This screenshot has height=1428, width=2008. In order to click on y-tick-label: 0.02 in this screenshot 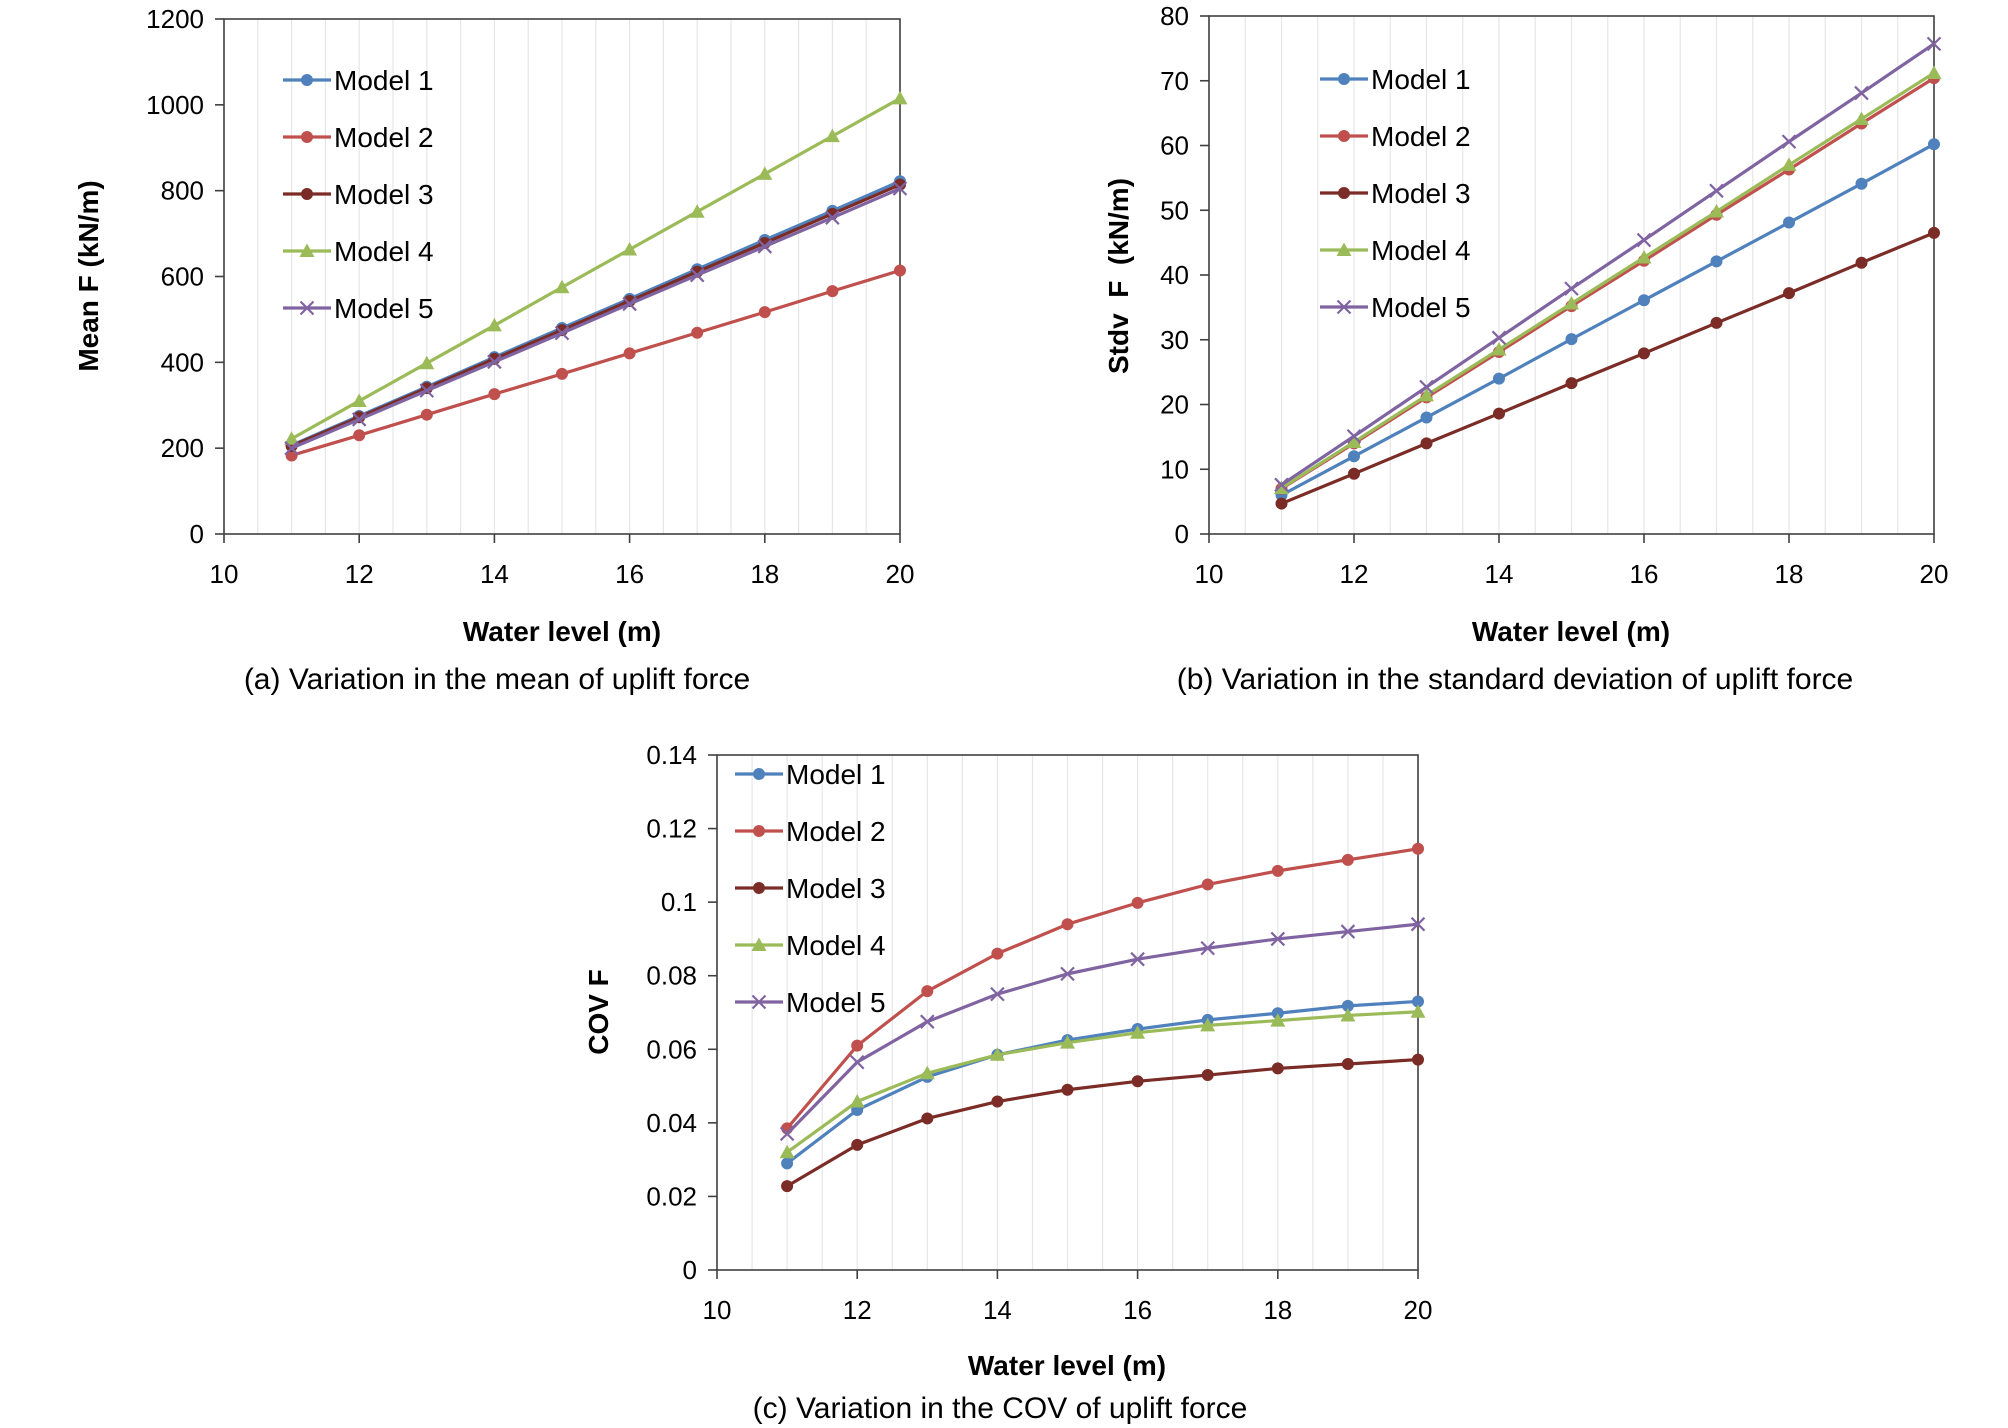, I will do `click(671, 1196)`.